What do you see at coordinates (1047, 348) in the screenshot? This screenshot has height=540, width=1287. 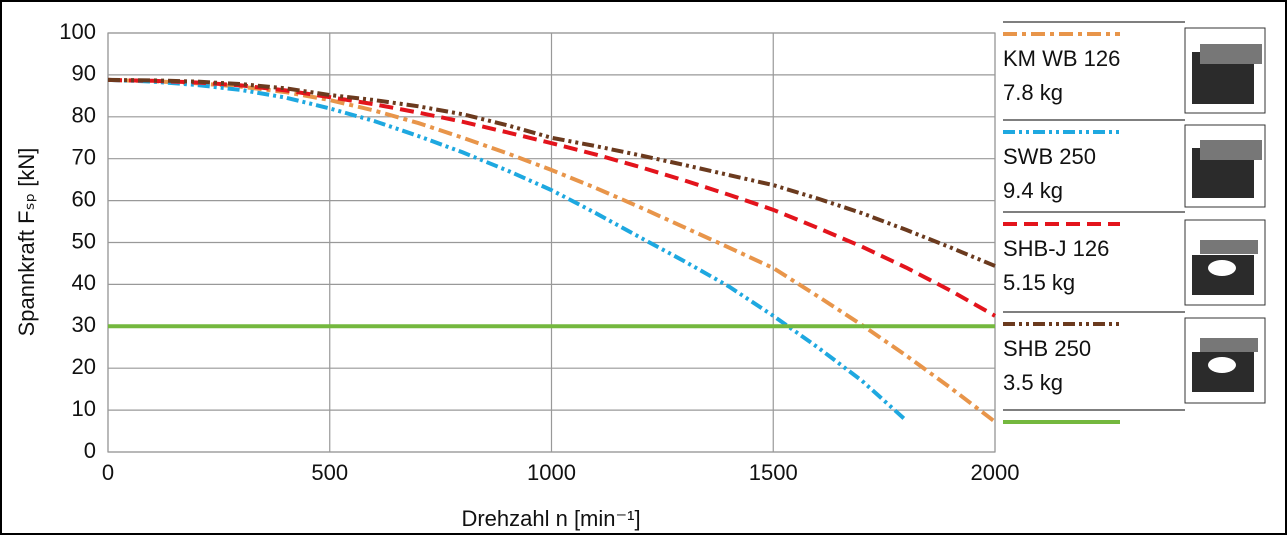 I see `legend-label: SHB 250` at bounding box center [1047, 348].